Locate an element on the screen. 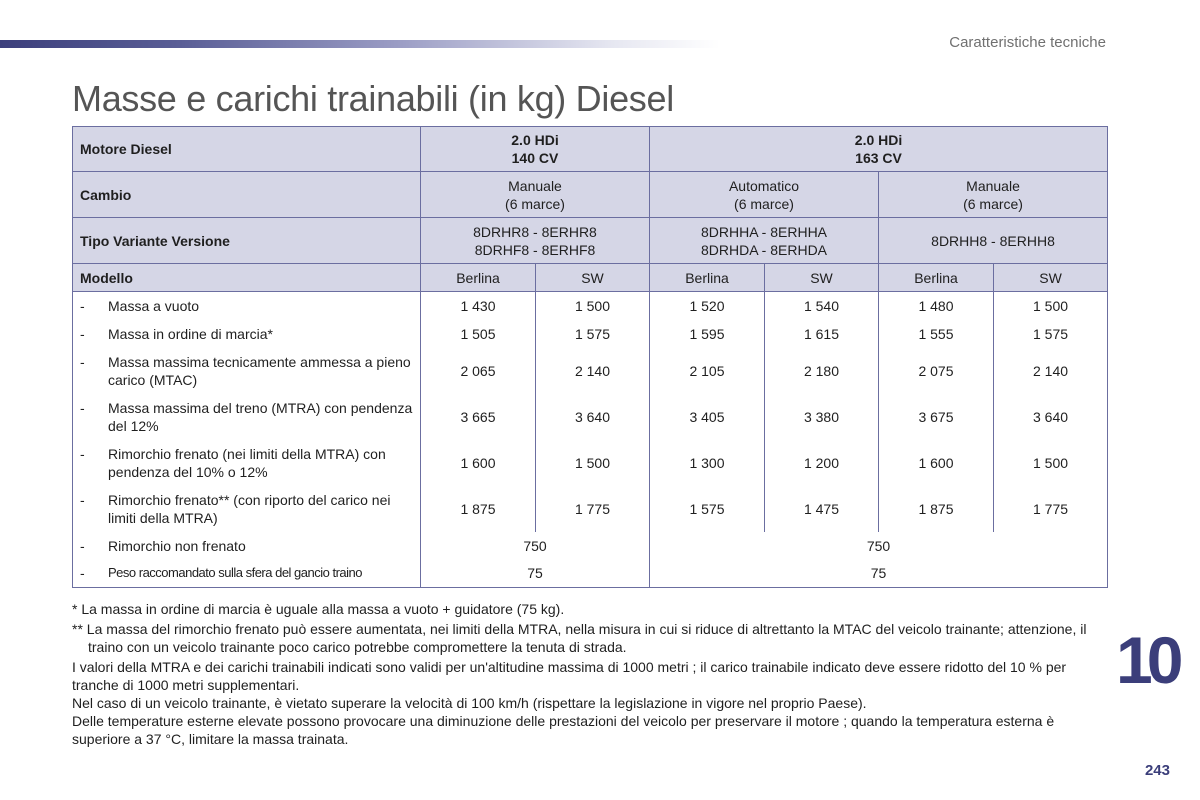 Image resolution: width=1200 pixels, height=800 pixels. value-cell: 1 595 is located at coordinates (707, 333).